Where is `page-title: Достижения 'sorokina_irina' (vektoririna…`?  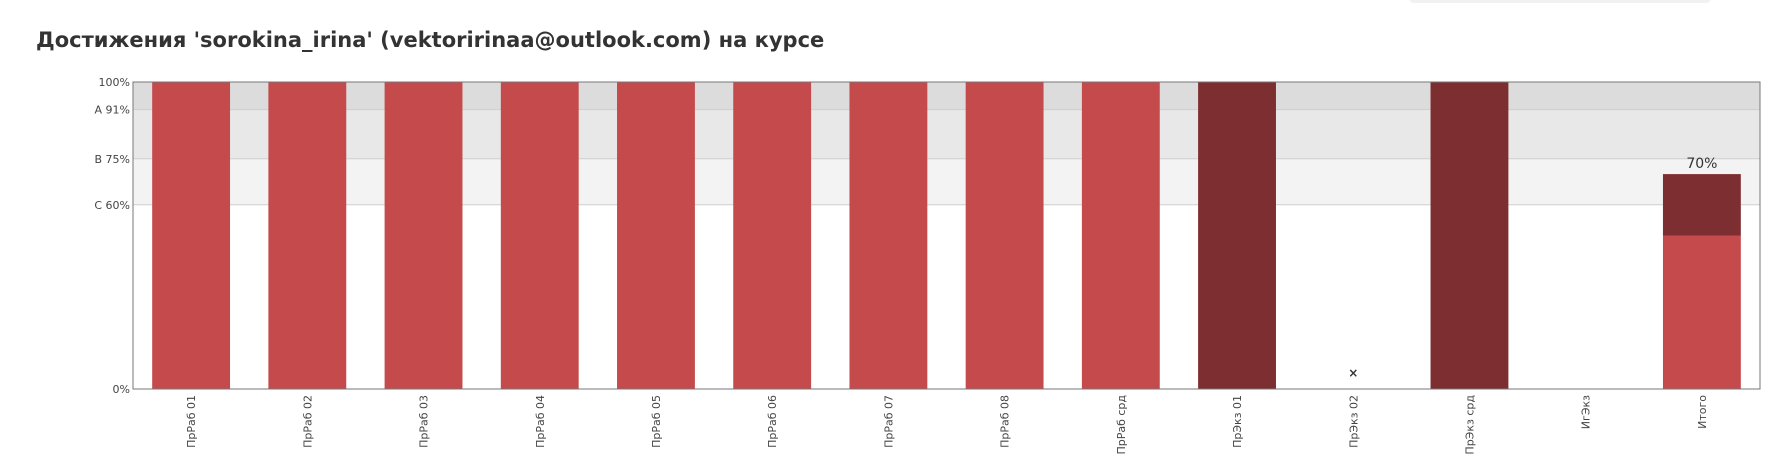 page-title: Достижения 'sorokina_irina' (vektoririna… is located at coordinates (430, 40).